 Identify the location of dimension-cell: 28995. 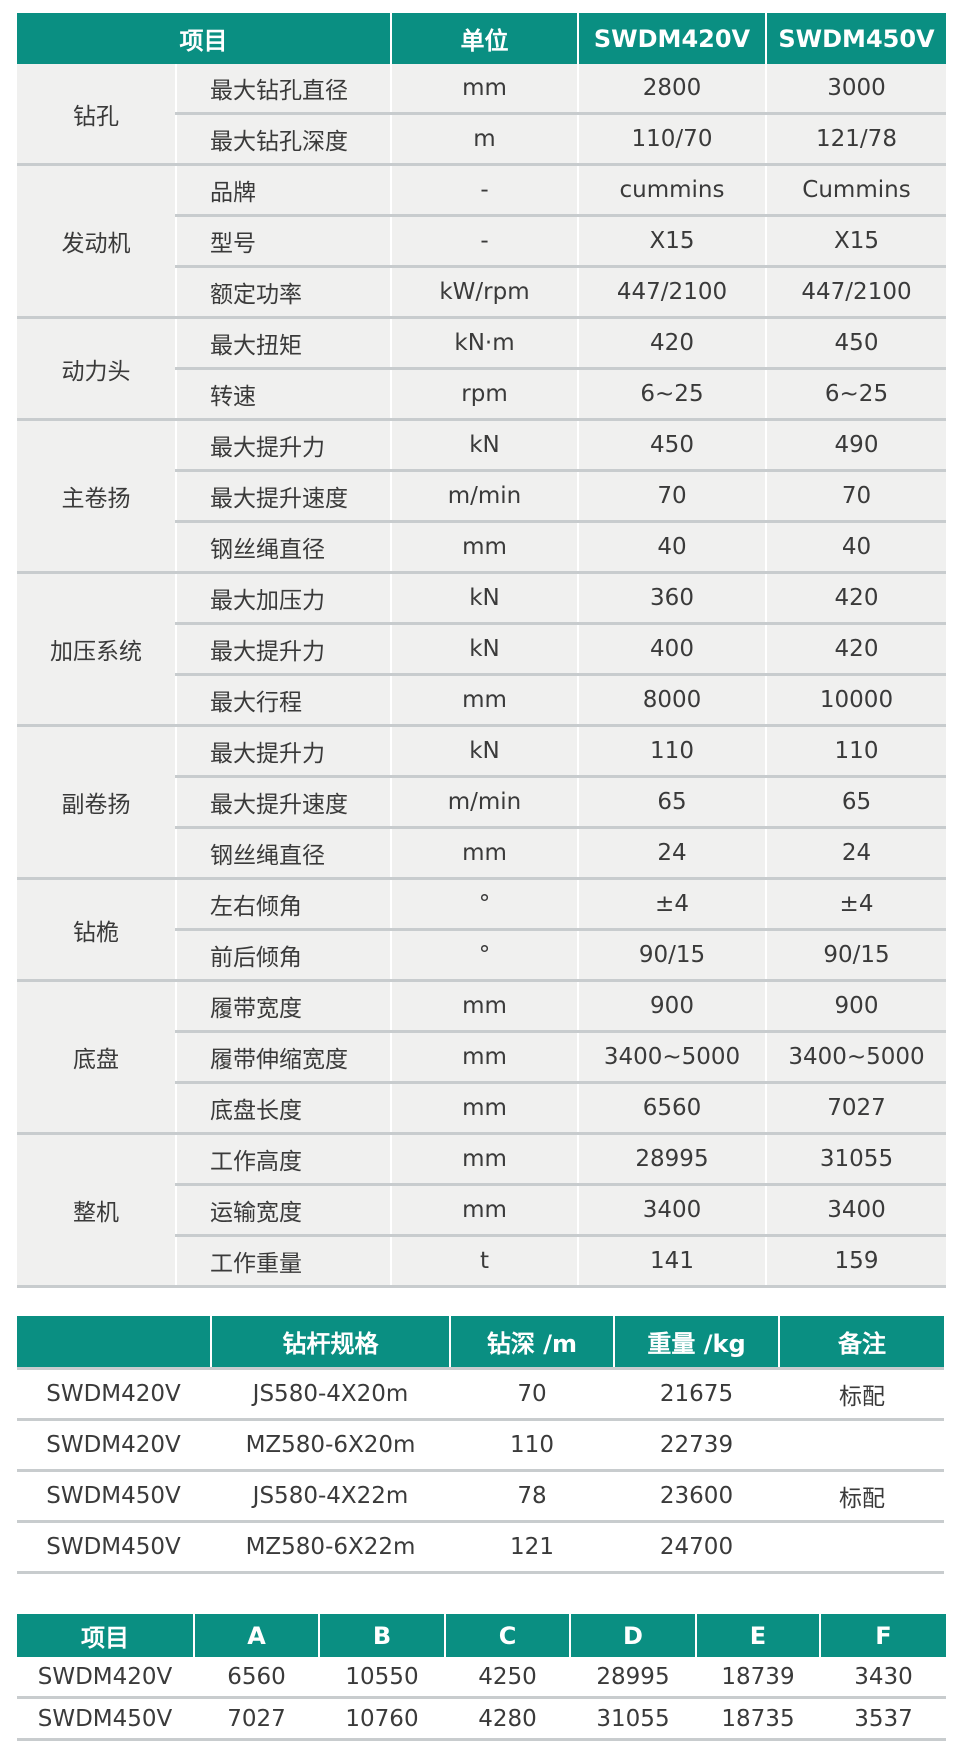
(633, 1678).